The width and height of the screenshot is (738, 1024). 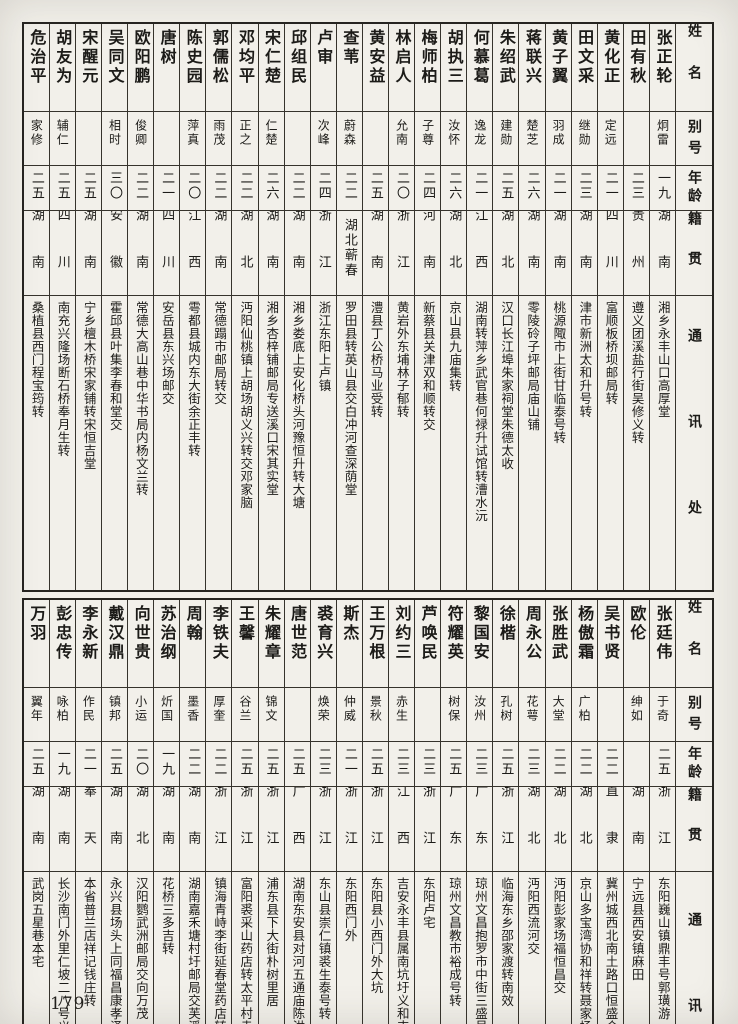 What do you see at coordinates (62, 947) in the screenshot?
I see `address-cell: 长沙南门外里仁坡二八号义园刘宅` at bounding box center [62, 947].